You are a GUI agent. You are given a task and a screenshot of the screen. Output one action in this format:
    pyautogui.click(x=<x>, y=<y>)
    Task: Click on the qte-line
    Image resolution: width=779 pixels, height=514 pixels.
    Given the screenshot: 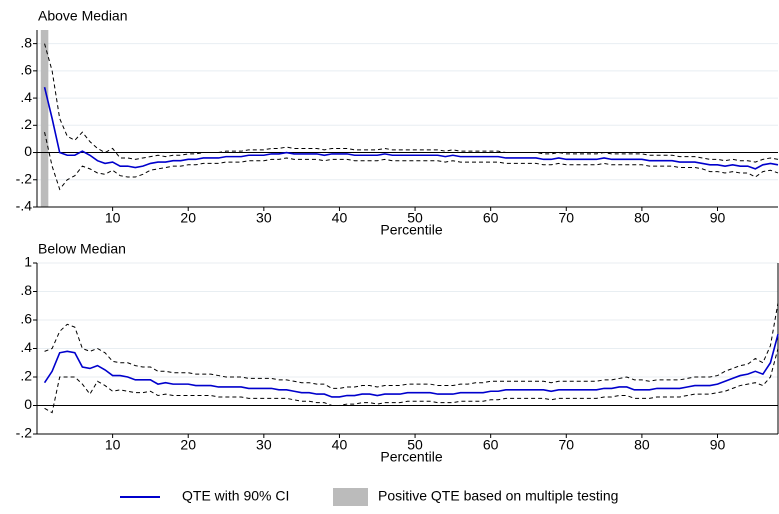 What is the action you would take?
    pyautogui.click(x=411, y=366)
    